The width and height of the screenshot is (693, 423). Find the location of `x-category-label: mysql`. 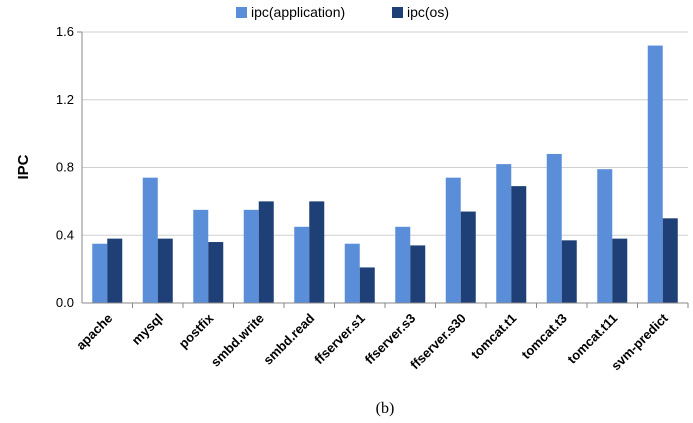

x-category-label: mysql is located at coordinates (147, 329).